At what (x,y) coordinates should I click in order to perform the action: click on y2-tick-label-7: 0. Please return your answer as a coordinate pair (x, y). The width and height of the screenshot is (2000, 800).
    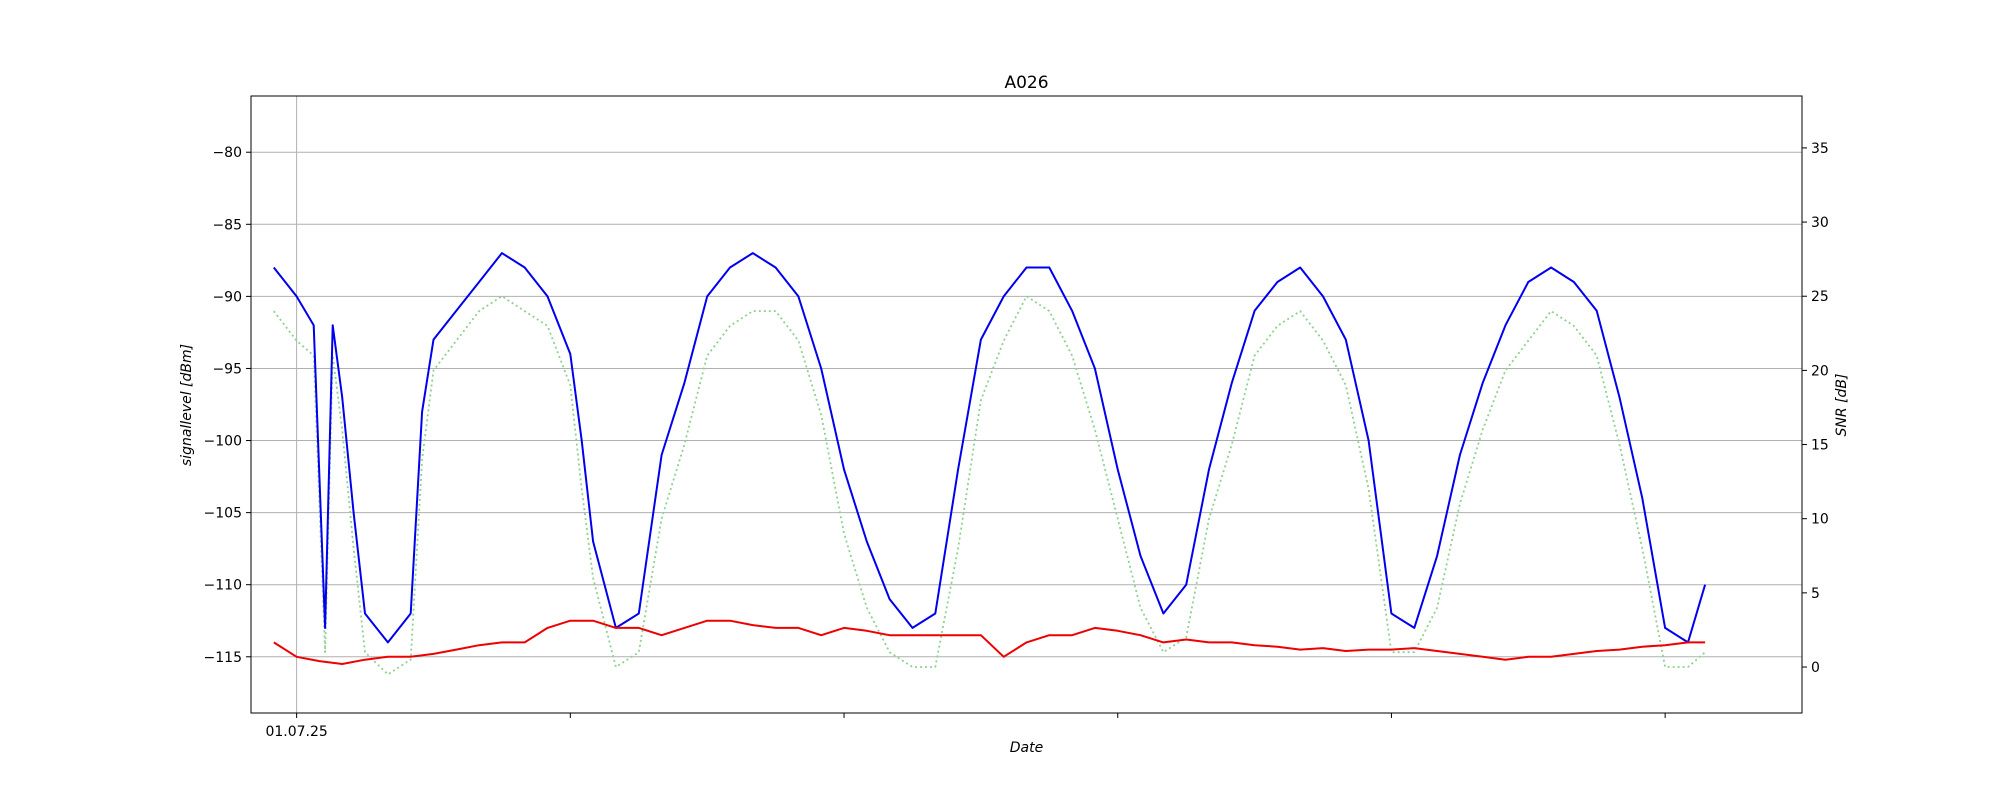
    Looking at the image, I should click on (1815, 668).